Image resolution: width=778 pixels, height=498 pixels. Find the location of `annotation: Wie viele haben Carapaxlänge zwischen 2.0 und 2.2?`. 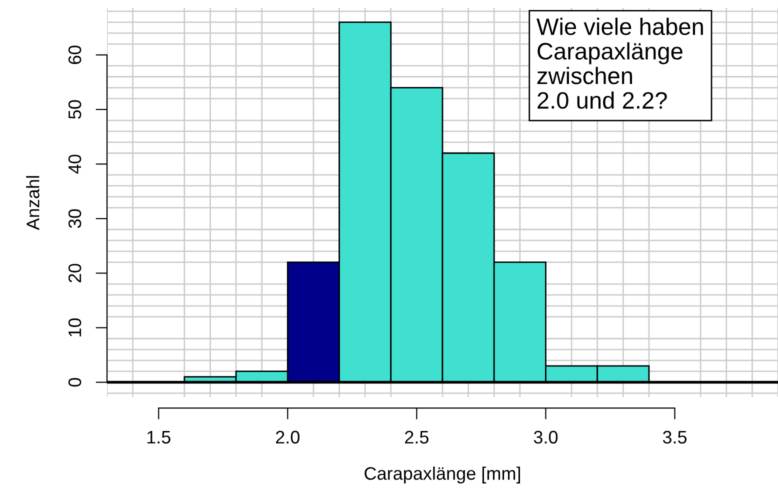

annotation: Wie viele haben Carapaxlänge zwischen 2.0 und 2.2? is located at coordinates (619, 63).